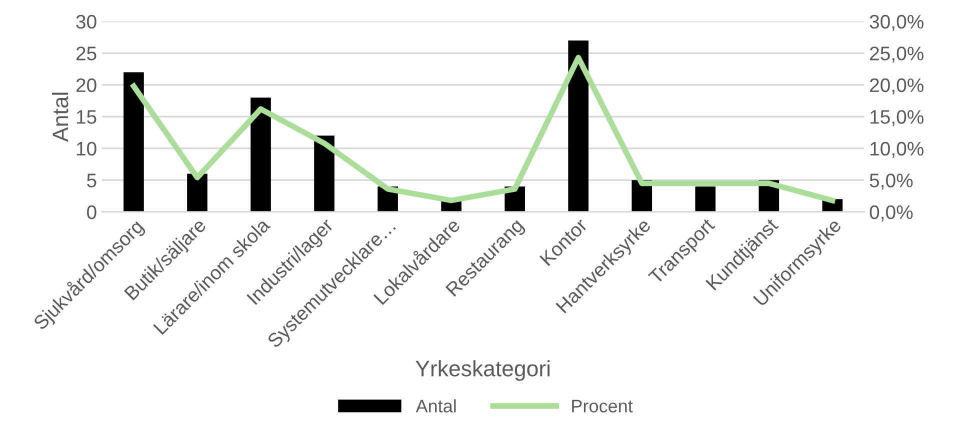 This screenshot has height=428, width=971. I want to click on y-tick-label: 5, so click(91, 181).